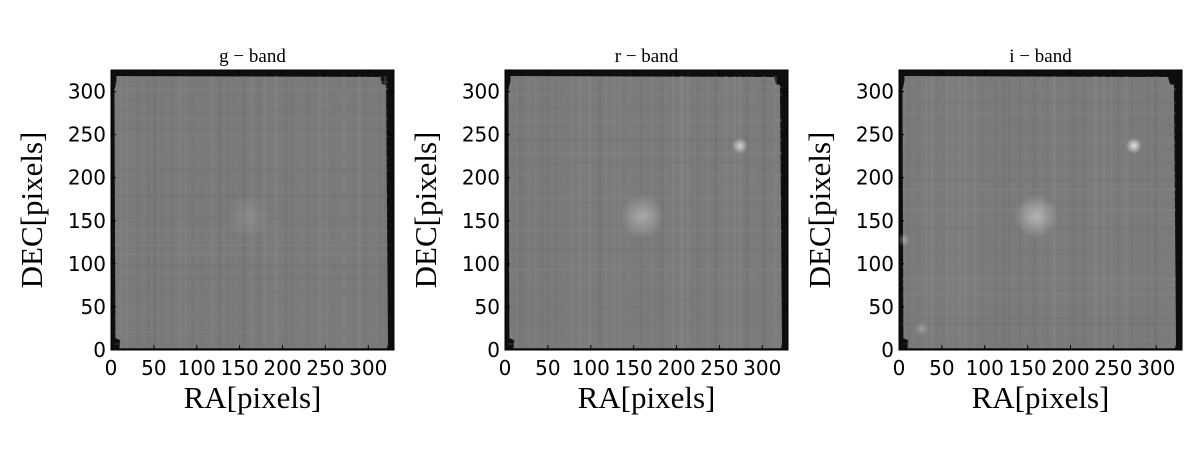 The width and height of the screenshot is (1200, 454). Describe the element at coordinates (1040, 56) in the screenshot. I see `panel-title: i − band` at that location.